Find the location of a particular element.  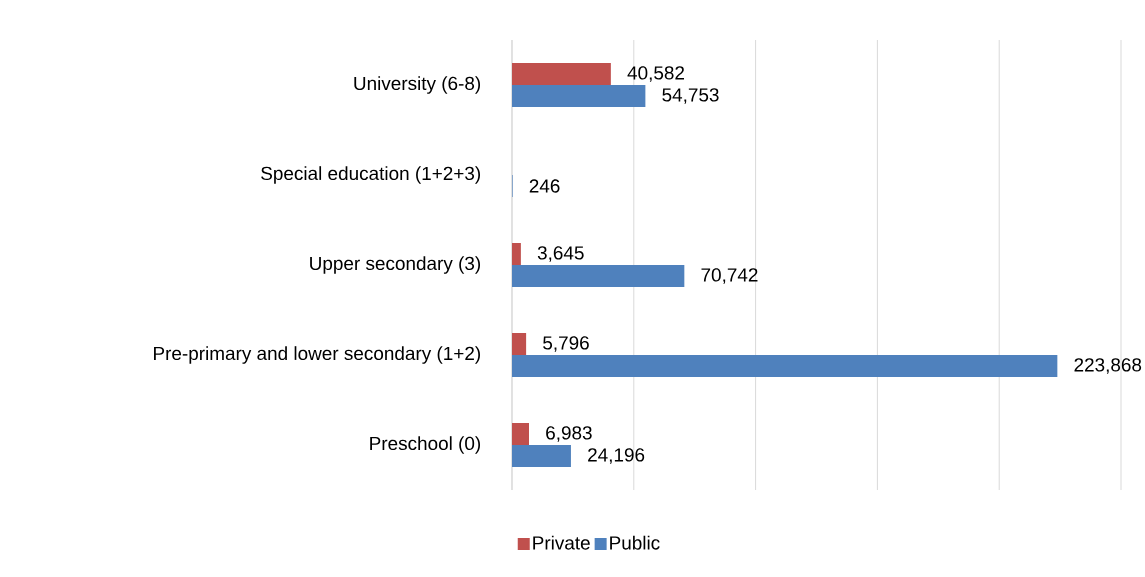

data-label: 5,796 is located at coordinates (566, 344).